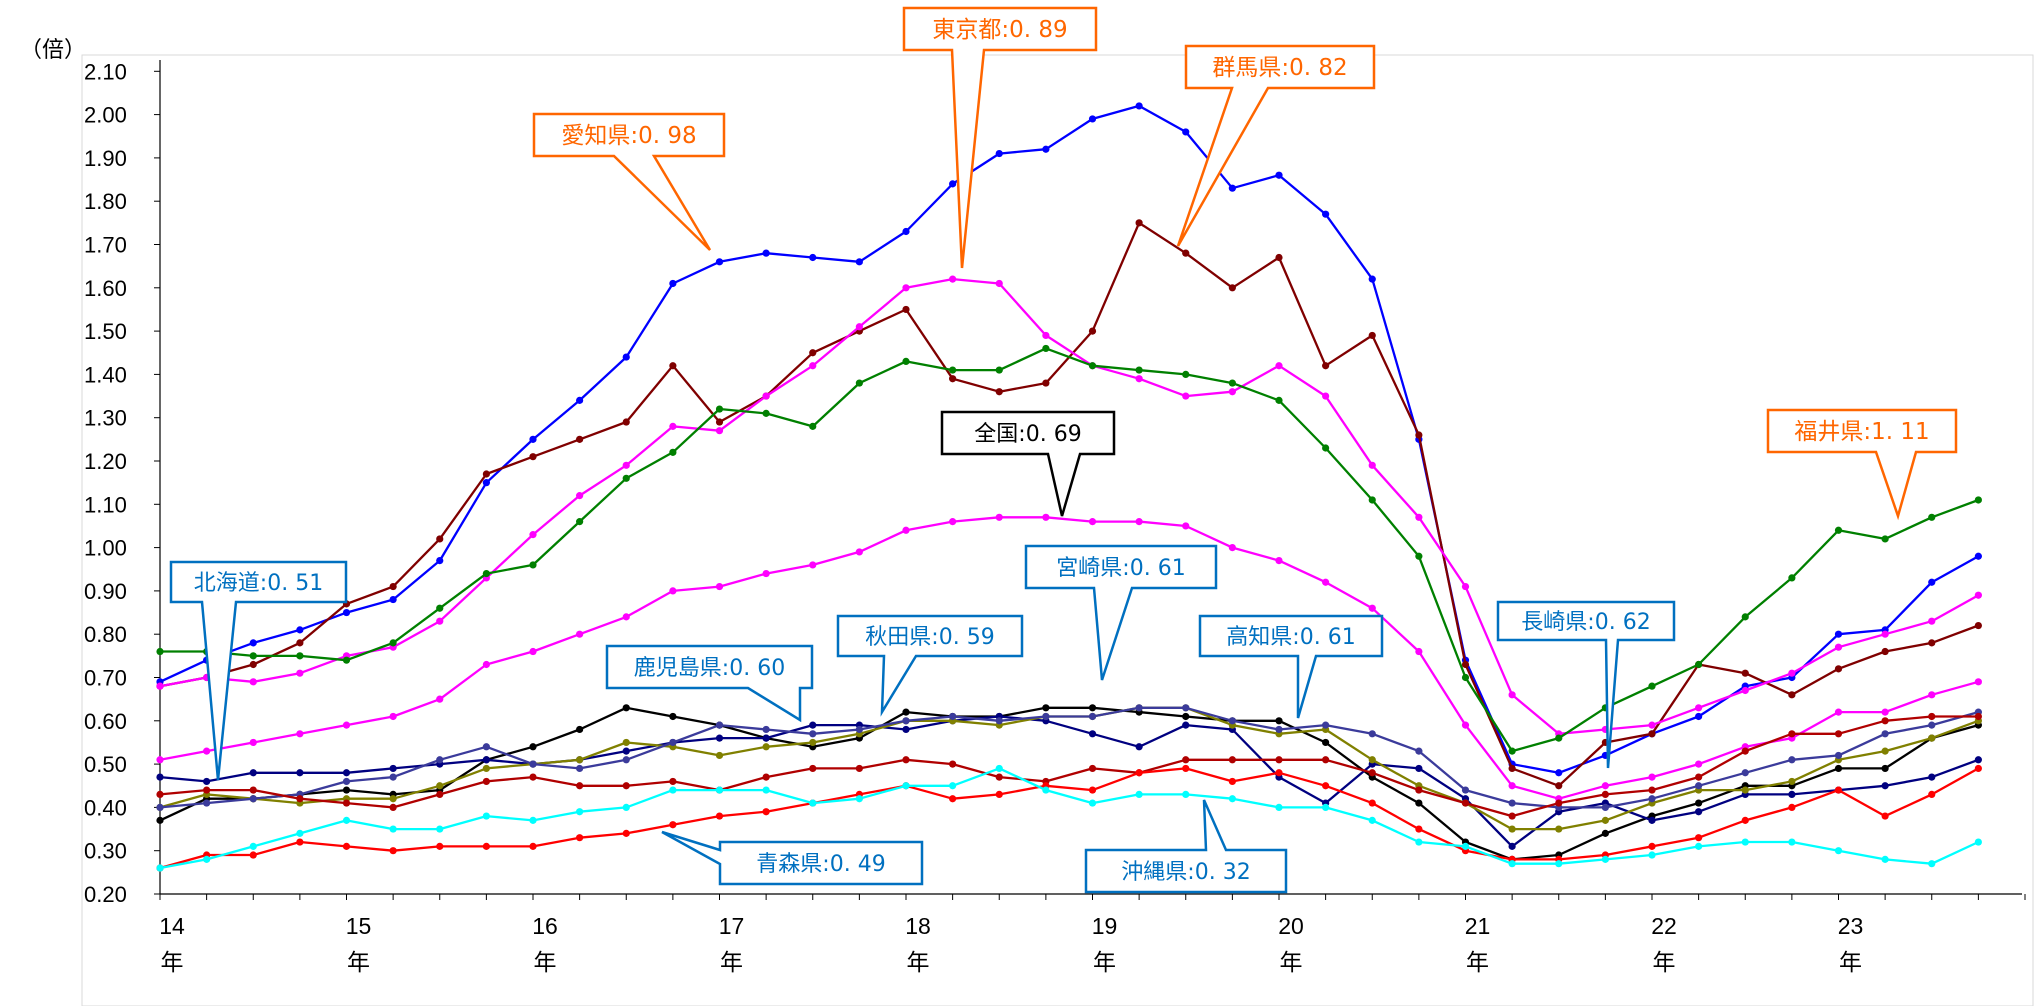  I want to click on callout: 東京都:0. 89, so click(1000, 137).